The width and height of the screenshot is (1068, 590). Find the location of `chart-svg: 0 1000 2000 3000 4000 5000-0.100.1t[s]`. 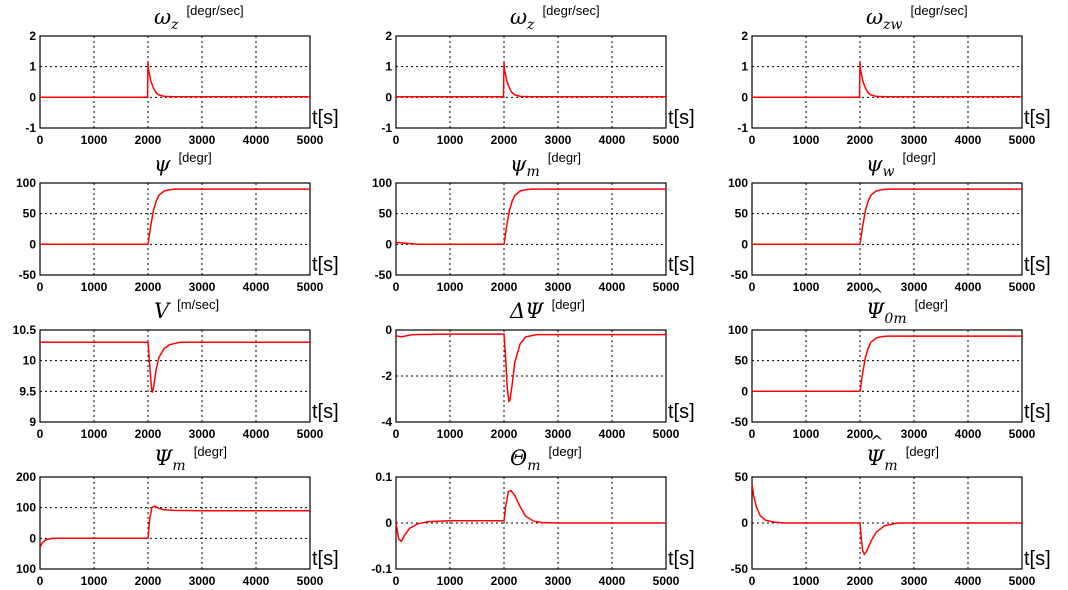

chart-svg: 0 1000 2000 3000 4000 5000-0.100.1t[s] is located at coordinates (532, 529).